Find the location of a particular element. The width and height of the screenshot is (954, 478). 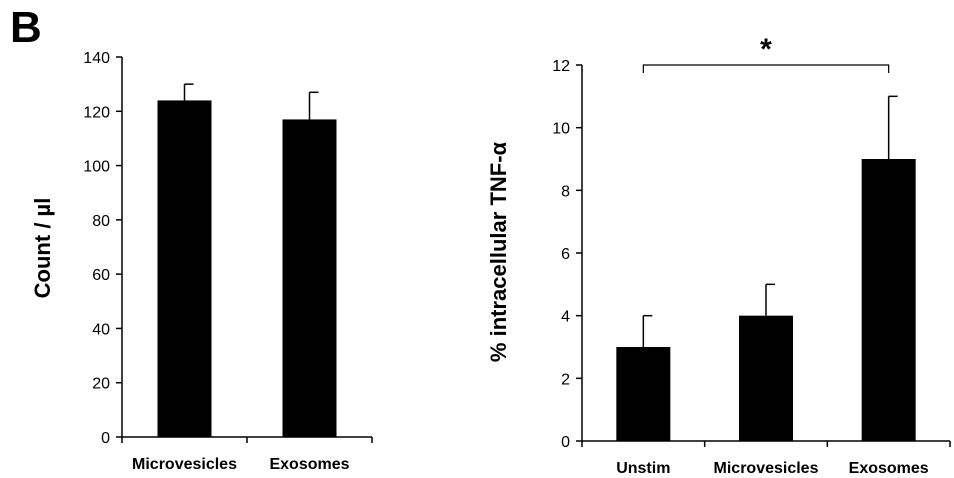

significance-star: * is located at coordinates (766, 49).